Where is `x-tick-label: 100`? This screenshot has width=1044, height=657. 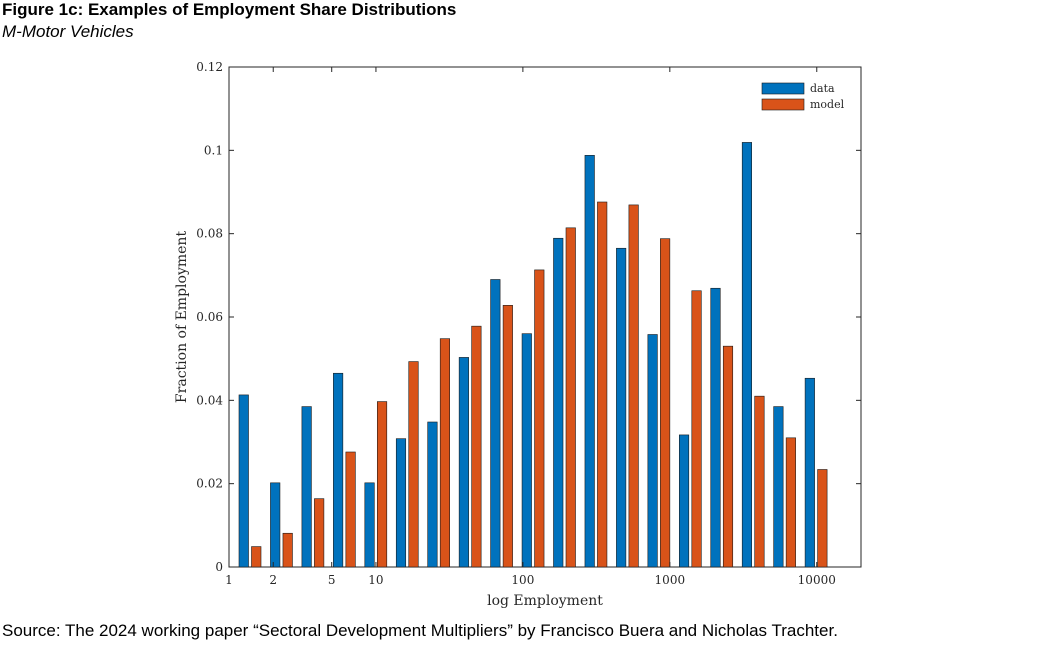 x-tick-label: 100 is located at coordinates (522, 580).